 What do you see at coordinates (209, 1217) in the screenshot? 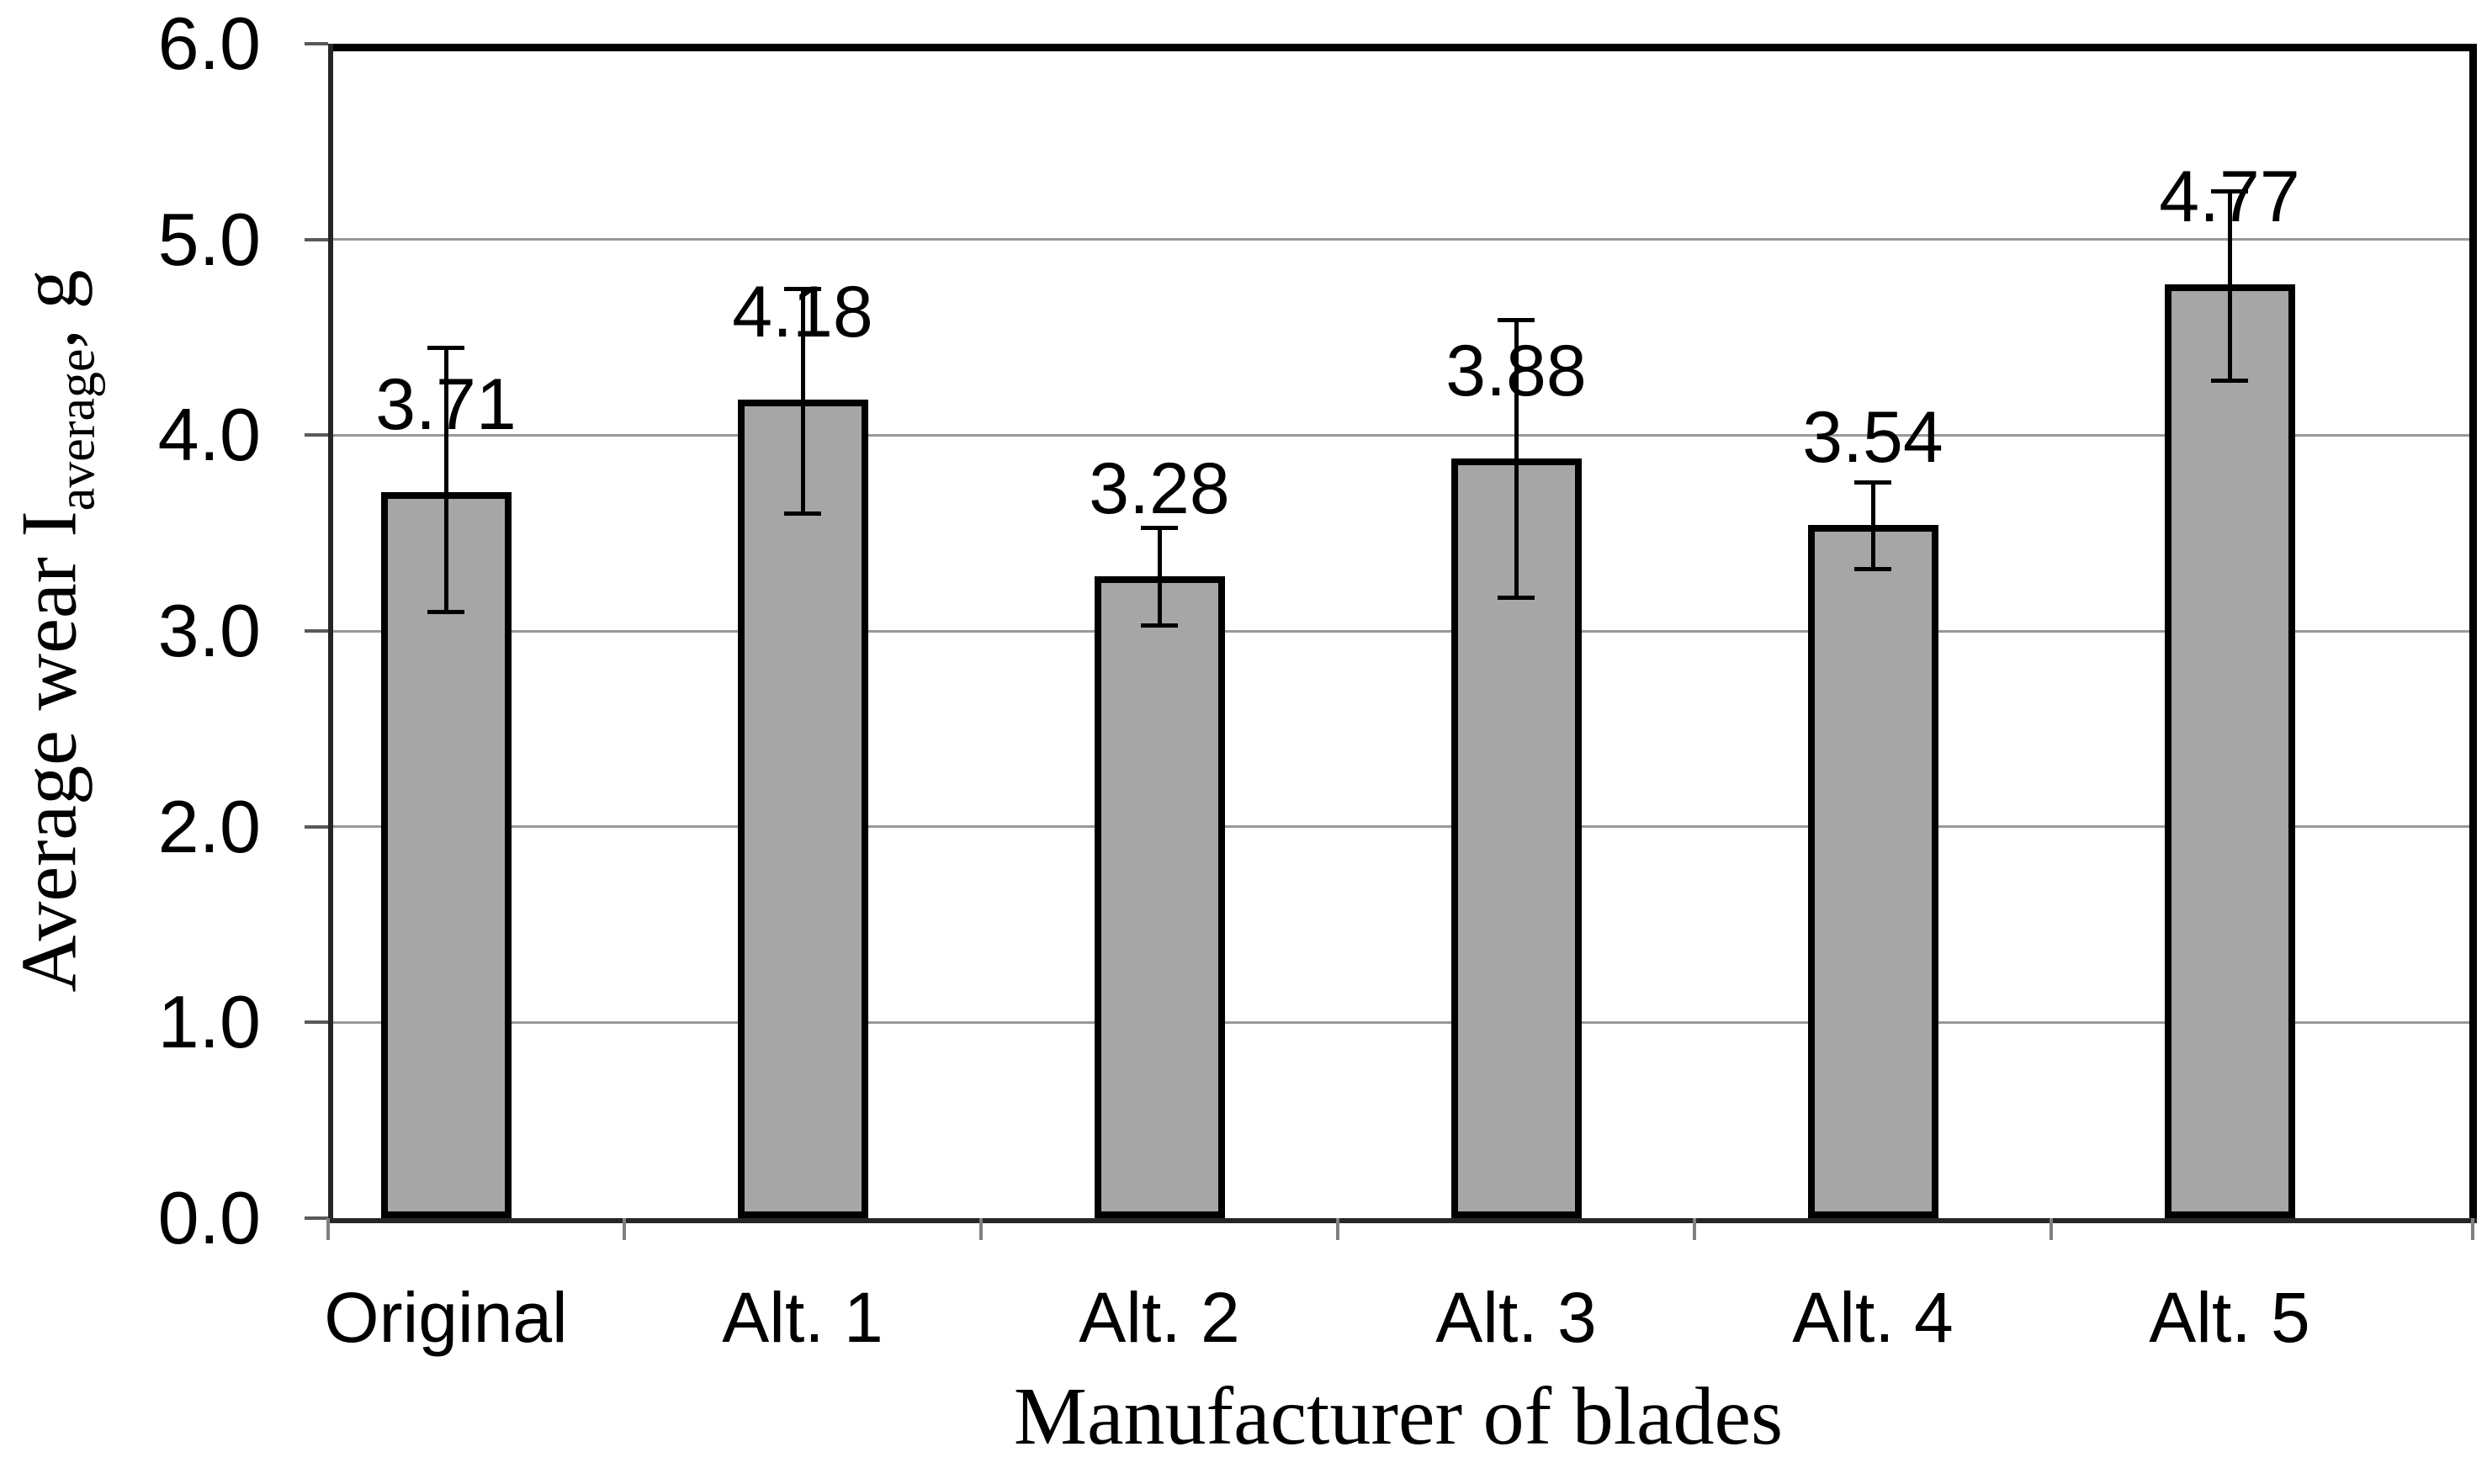
I see `y-tick-label: 0.0` at bounding box center [209, 1217].